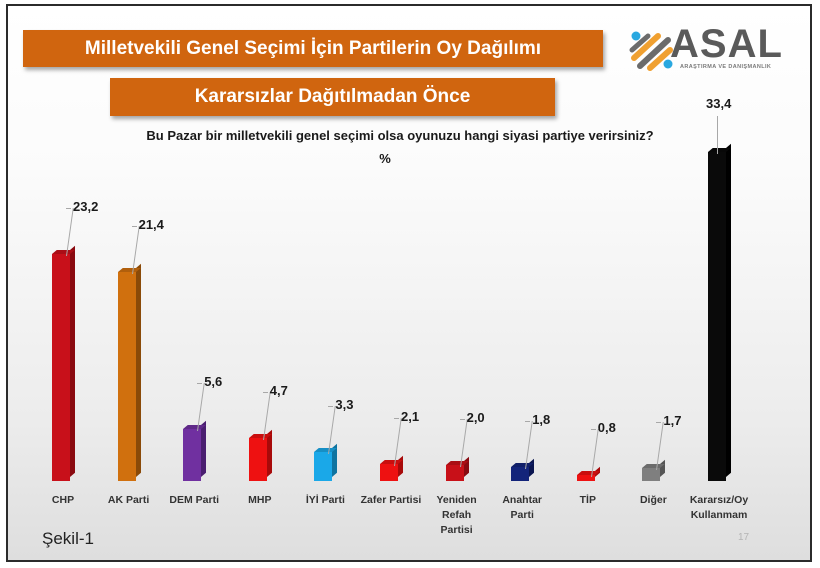  Describe the element at coordinates (522, 508) in the screenshot. I see `category-label-anahtar-parti: Anahtar Parti` at that location.